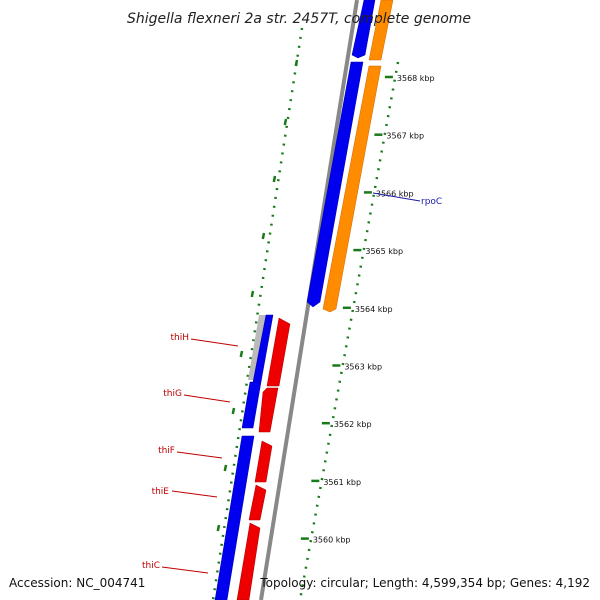  I want to click on scale-tick-label: 3563 kbp, so click(363, 367).